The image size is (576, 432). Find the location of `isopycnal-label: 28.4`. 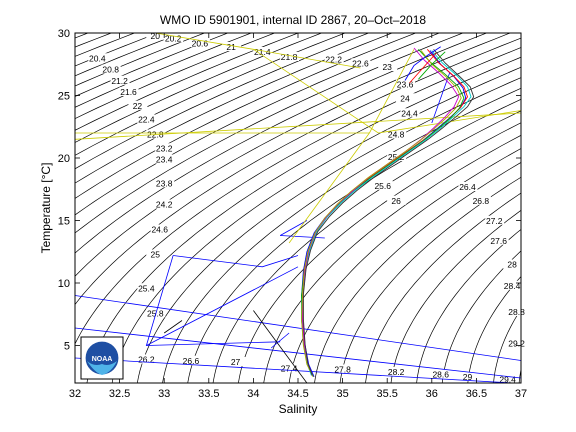

isopycnal-label: 28.4 is located at coordinates (512, 286).